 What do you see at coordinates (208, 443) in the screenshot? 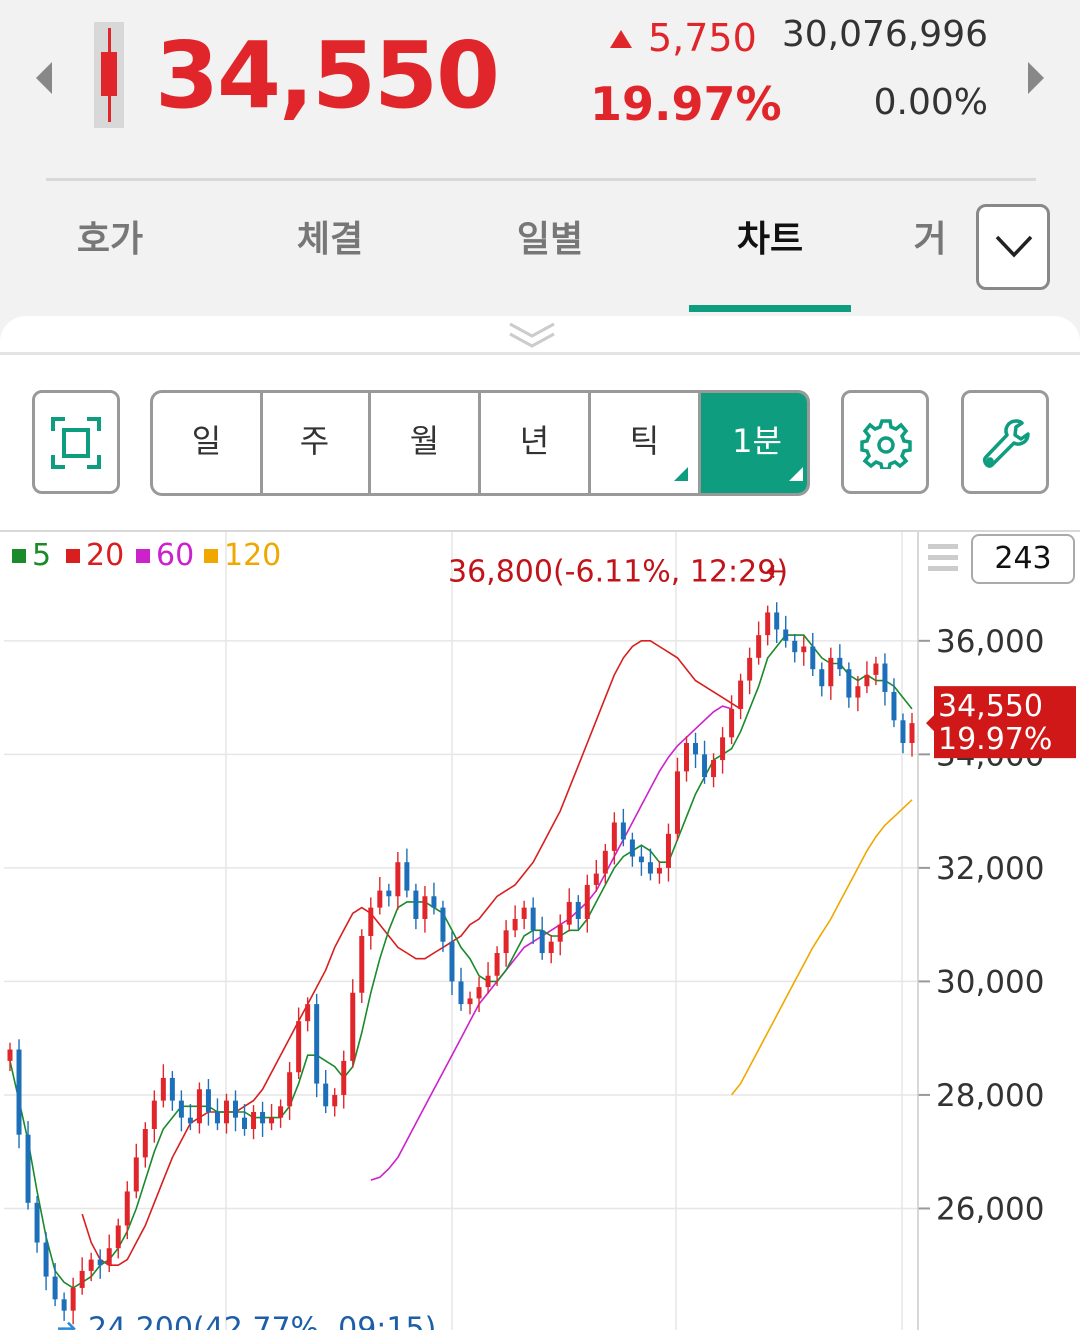
I see `period-day-button: 일` at bounding box center [208, 443].